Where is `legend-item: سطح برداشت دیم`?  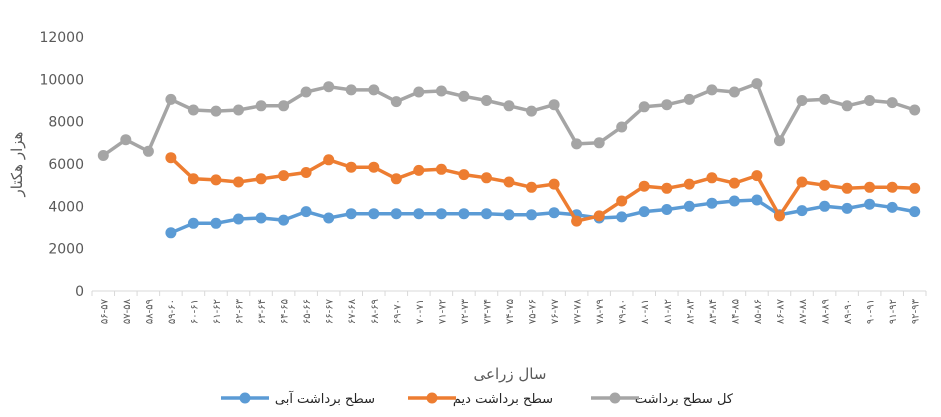 legend-item: سطح برداشت دیم is located at coordinates (480, 399).